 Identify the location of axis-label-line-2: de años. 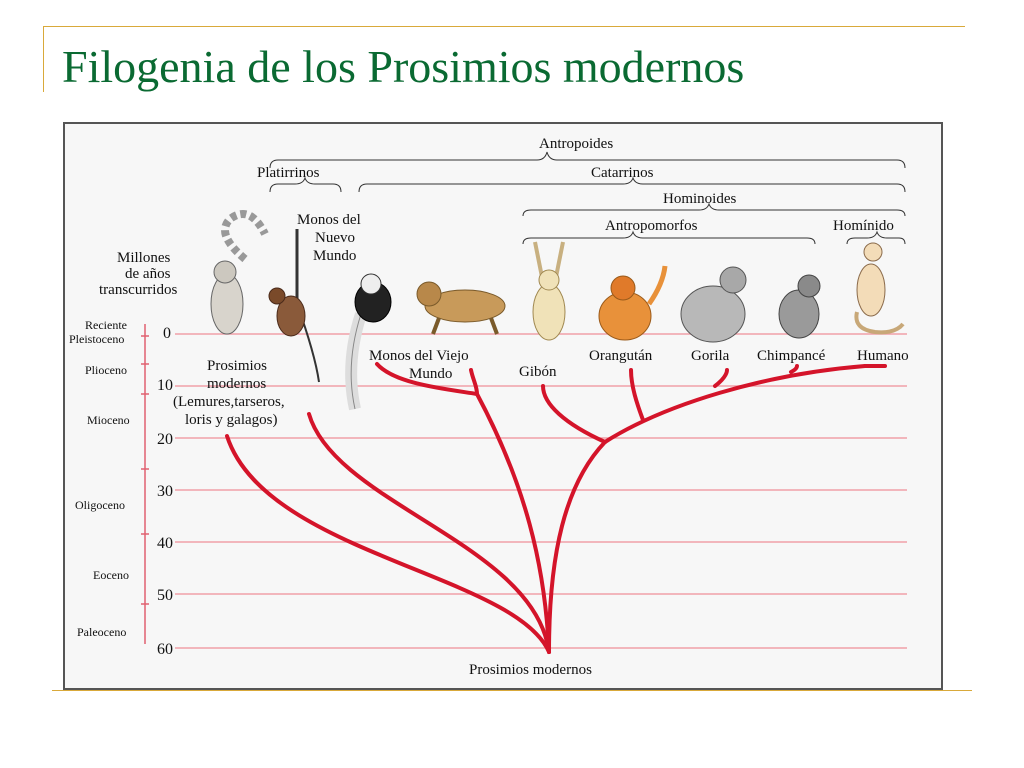
(148, 274).